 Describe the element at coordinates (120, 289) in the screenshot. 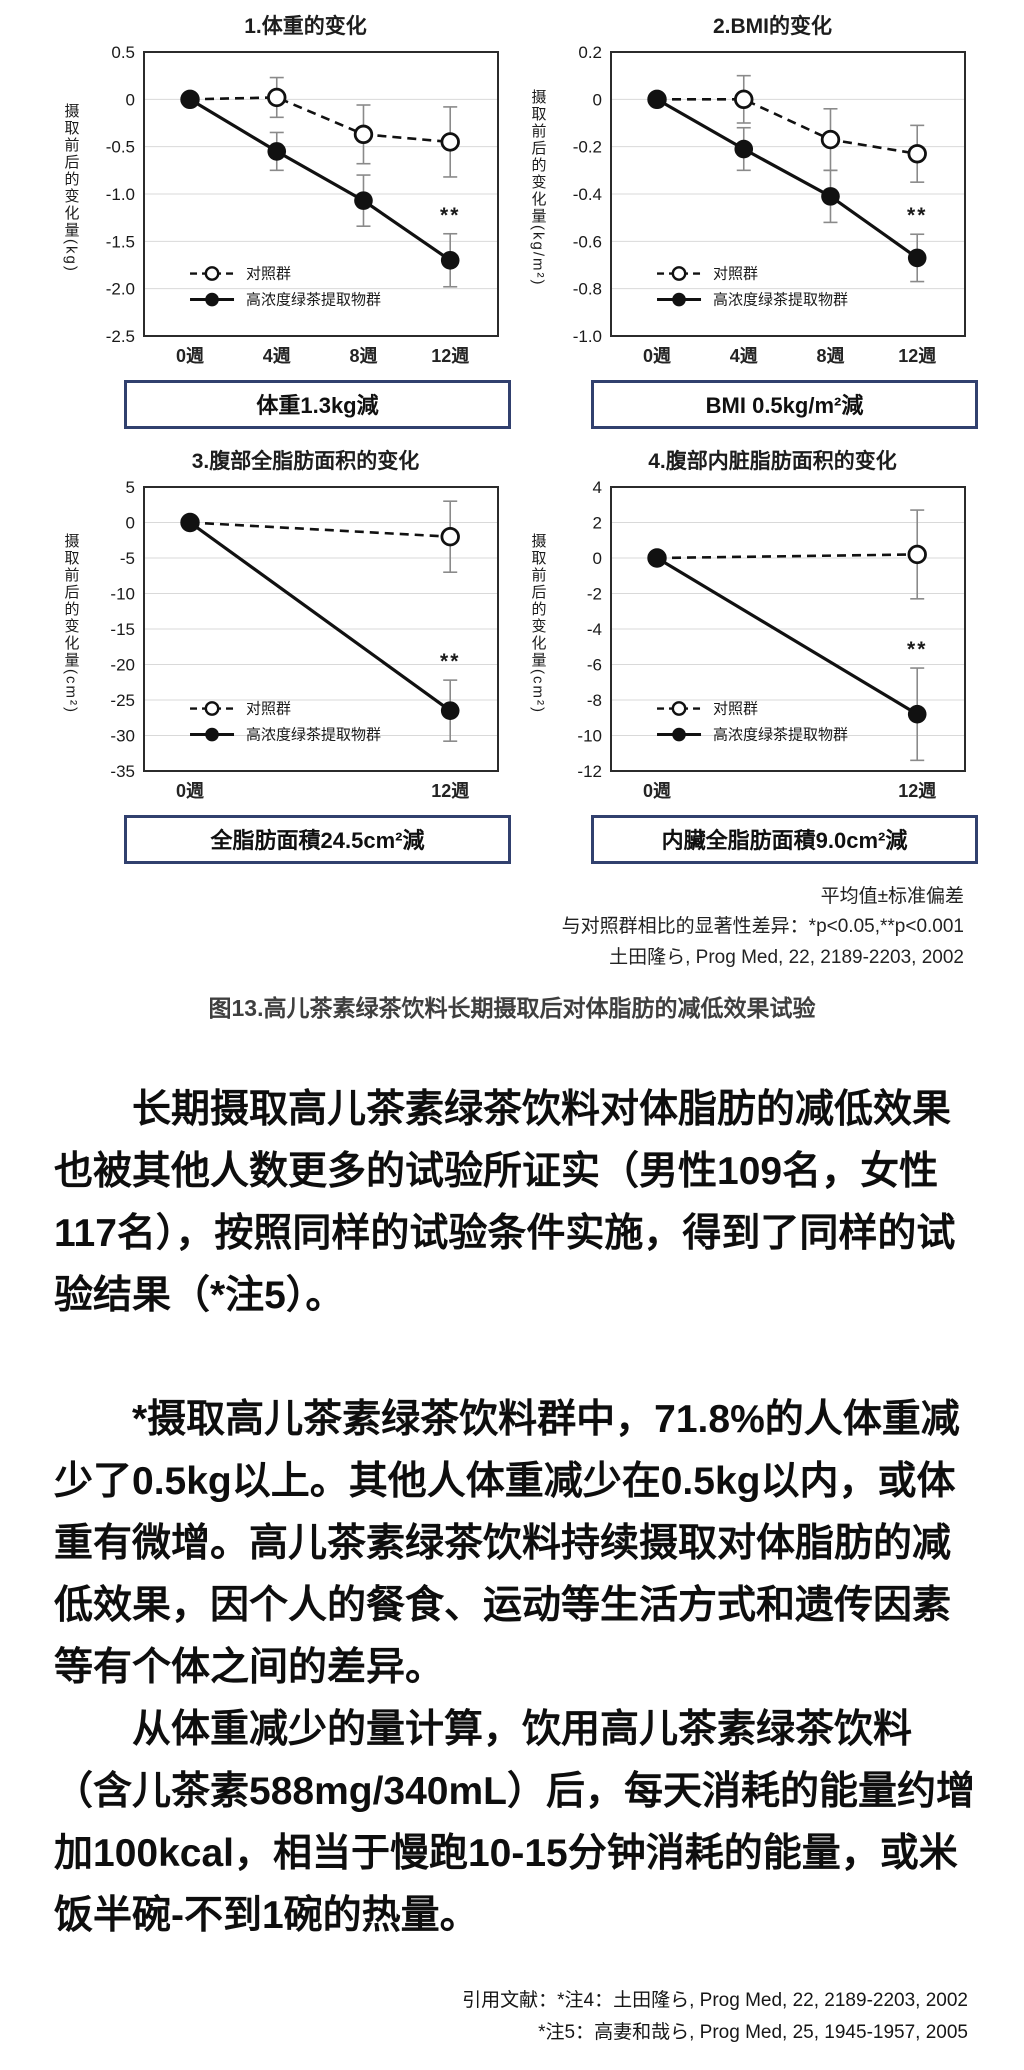

I see `svg-text: -2.0` at that location.